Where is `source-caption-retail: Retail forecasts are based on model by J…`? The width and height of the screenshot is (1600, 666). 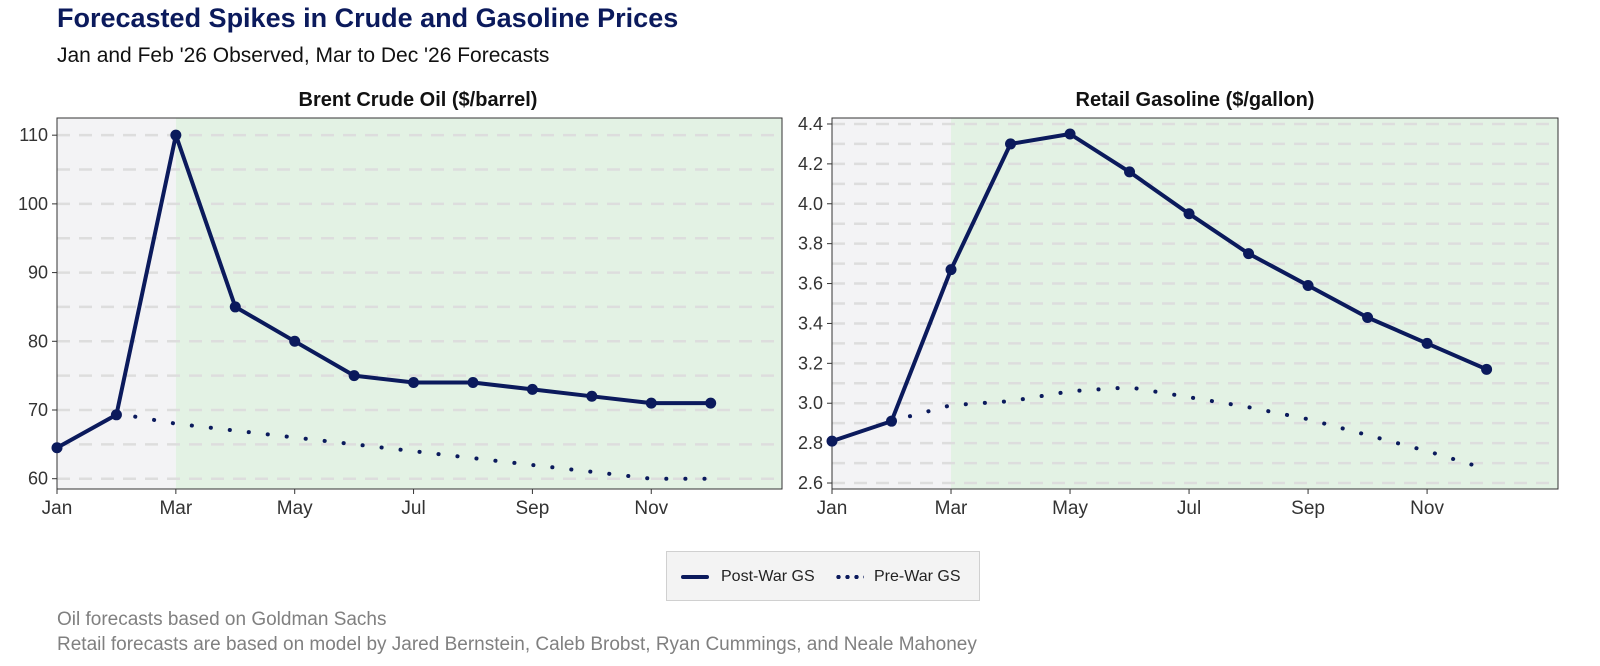
source-caption-retail: Retail forecasts are based on model by J… is located at coordinates (517, 644).